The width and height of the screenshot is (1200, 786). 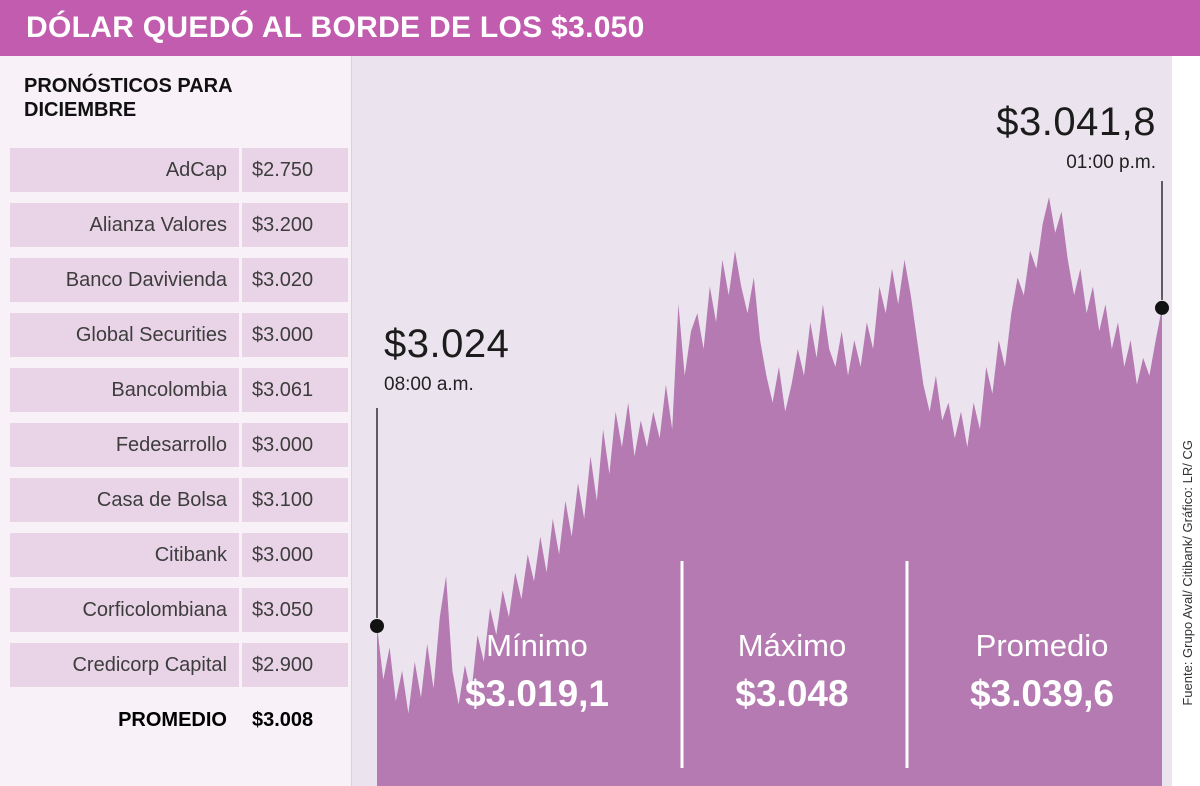 What do you see at coordinates (792, 671) in the screenshot?
I see `stat-maximum: Máximo $3.048` at bounding box center [792, 671].